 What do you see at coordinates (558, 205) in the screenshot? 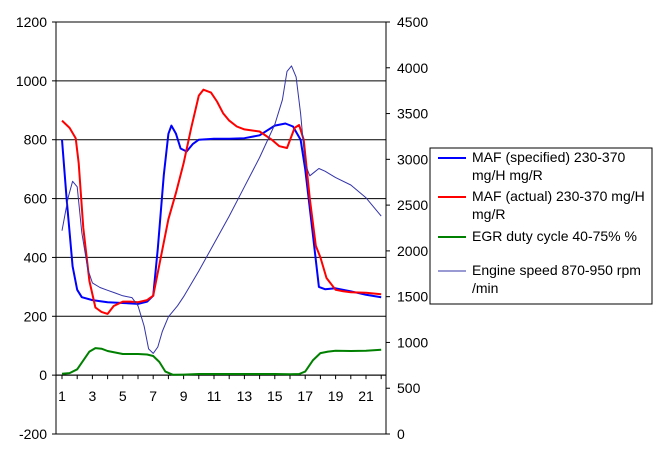
I see `legend-label-2: MAF (actual) 230-370 mg/H mg/R` at bounding box center [558, 205].